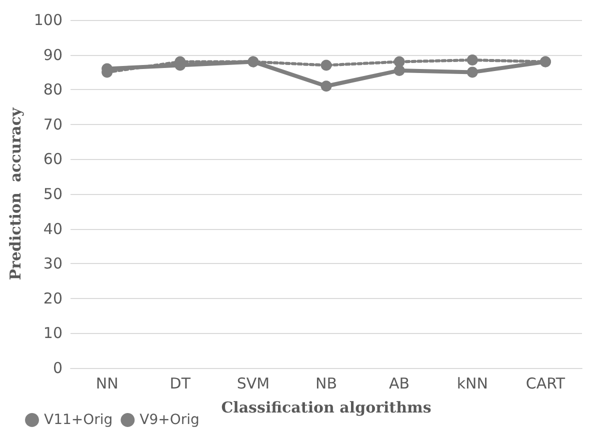 Image resolution: width=594 pixels, height=434 pixels. Describe the element at coordinates (53, 124) in the screenshot. I see `y-tick-label: 70` at that location.